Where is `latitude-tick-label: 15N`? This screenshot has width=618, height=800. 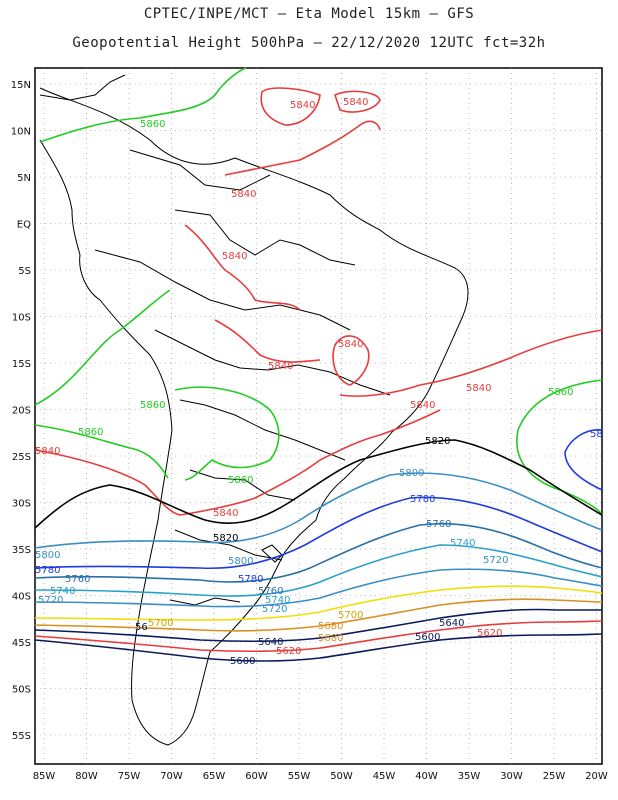
latitude-tick-label: 15N is located at coordinates (21, 85).